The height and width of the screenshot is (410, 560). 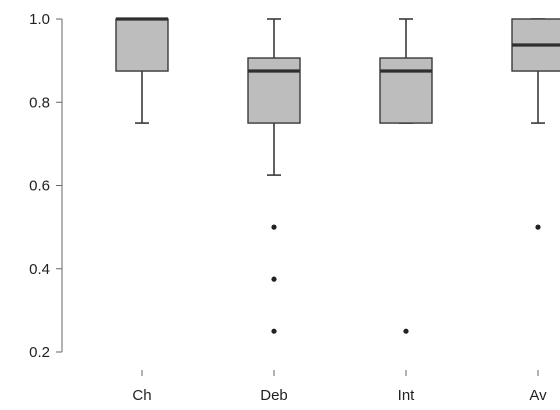 I want to click on y-tick-label: 1.0, so click(x=39, y=19).